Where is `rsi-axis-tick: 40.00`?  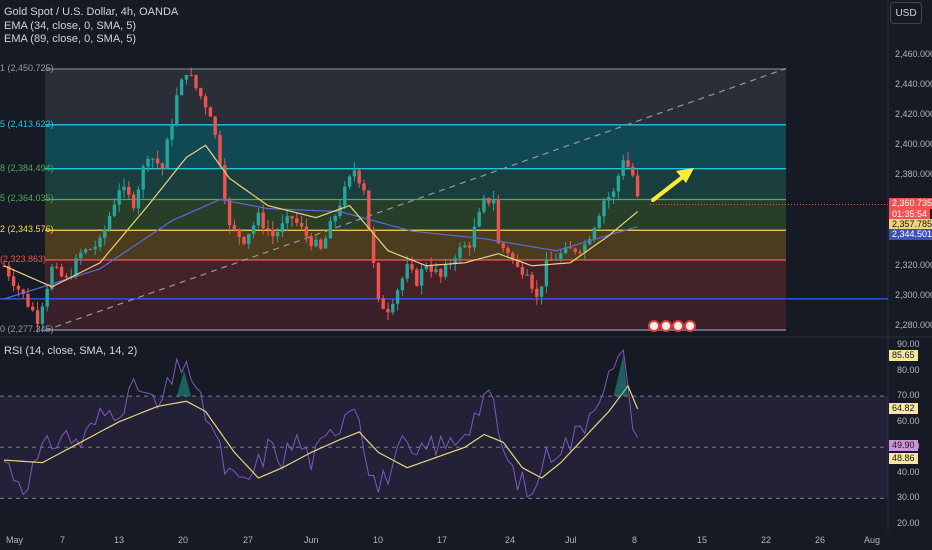 rsi-axis-tick: 40.00 is located at coordinates (908, 471).